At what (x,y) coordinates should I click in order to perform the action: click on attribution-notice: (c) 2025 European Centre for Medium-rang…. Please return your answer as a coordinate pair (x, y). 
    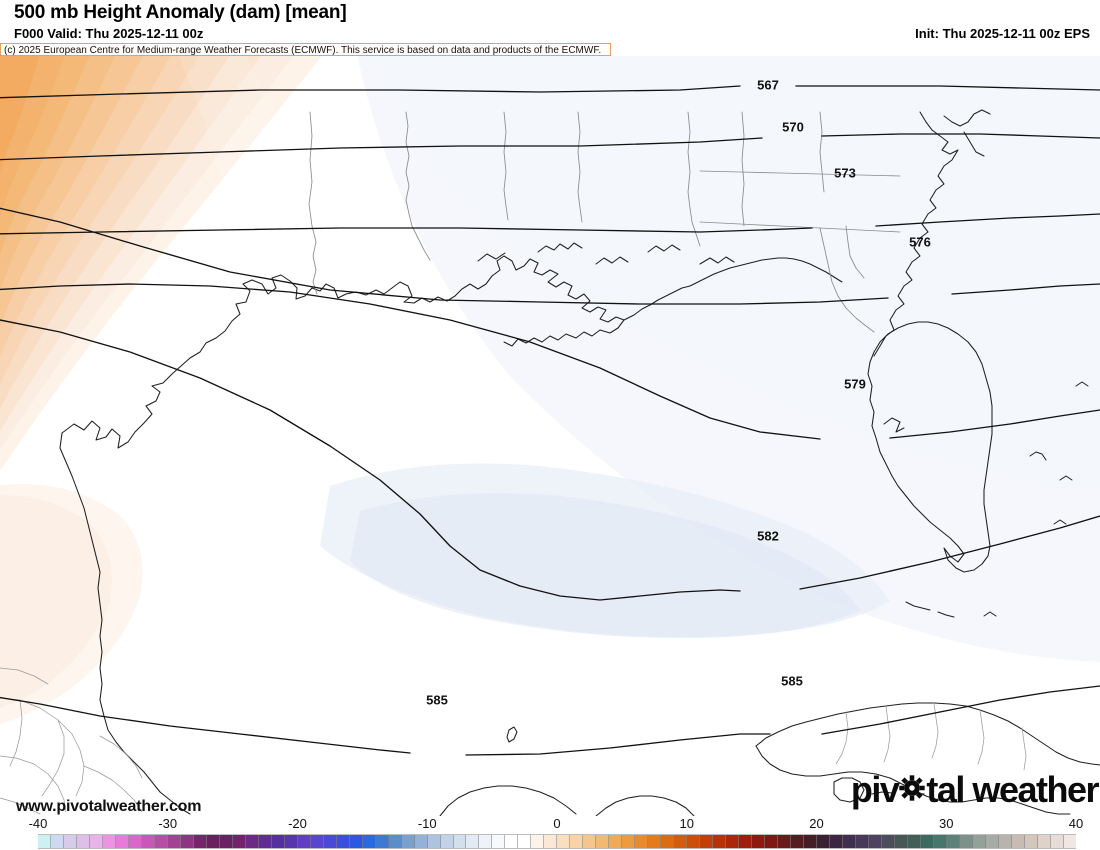
    Looking at the image, I should click on (305, 49).